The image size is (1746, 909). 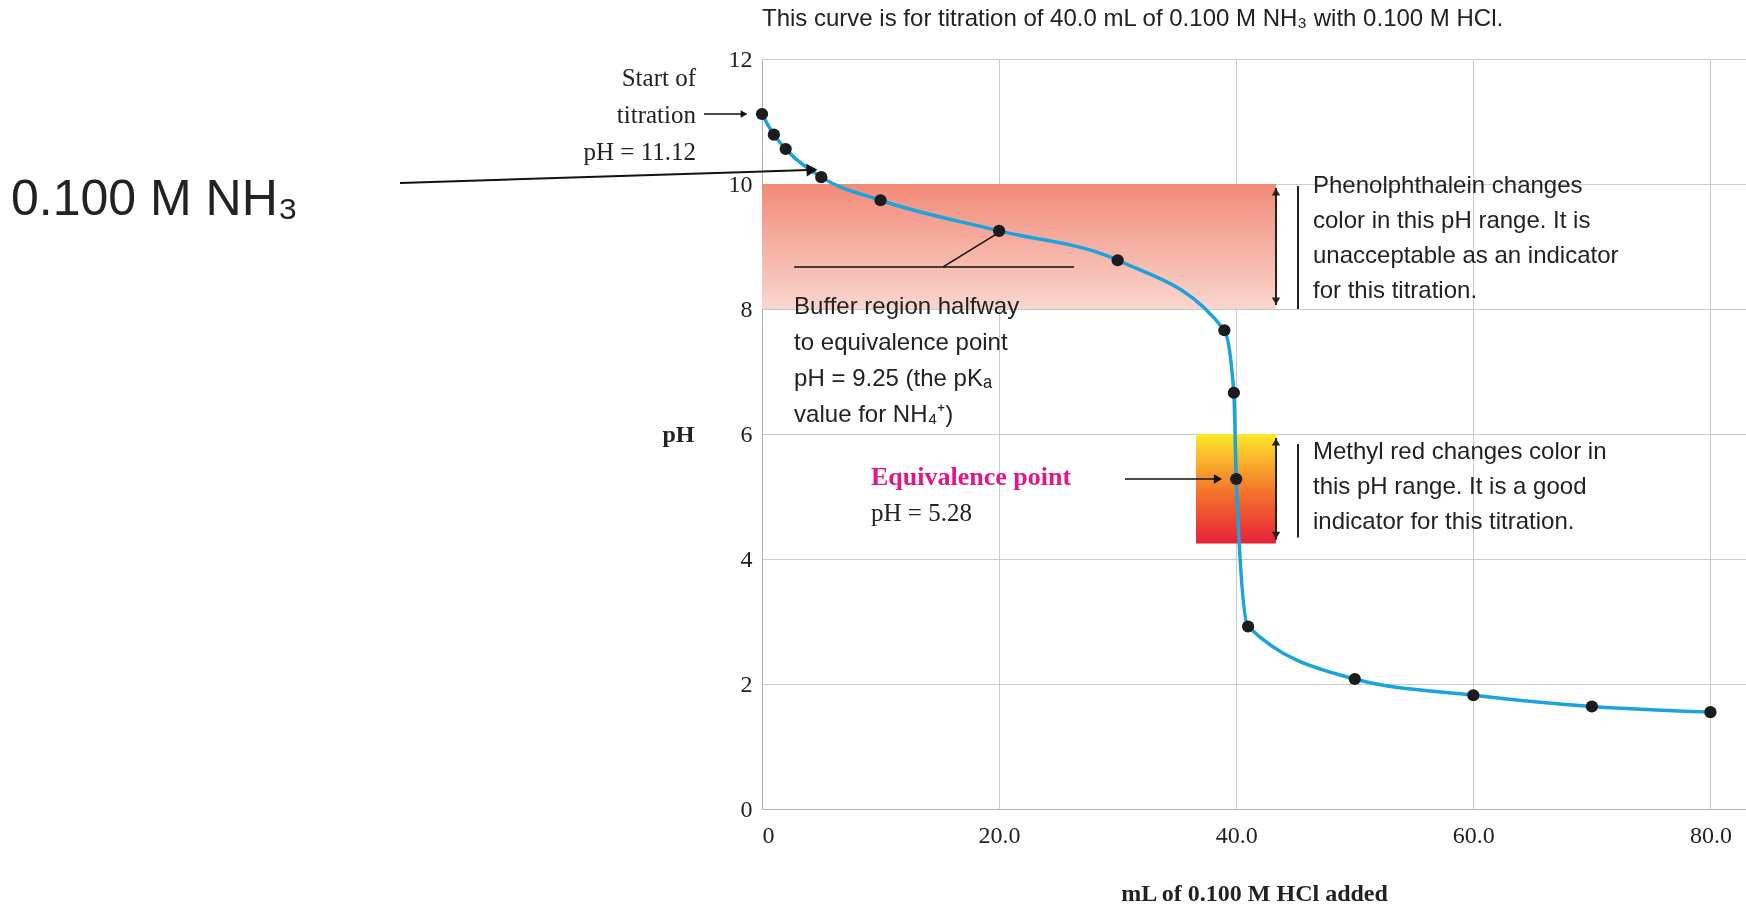 I want to click on y-axis-title: pH, so click(x=678, y=433).